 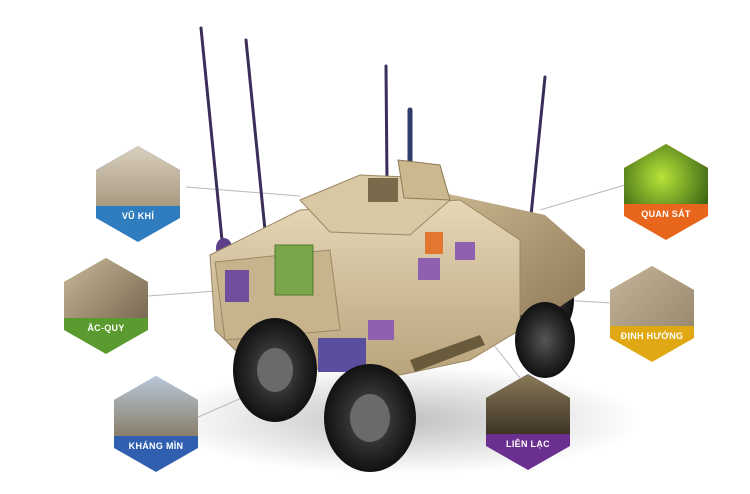 What do you see at coordinates (652, 335) in the screenshot?
I see `hex-navigation-label: ĐỊNH HƯỚNG` at bounding box center [652, 335].